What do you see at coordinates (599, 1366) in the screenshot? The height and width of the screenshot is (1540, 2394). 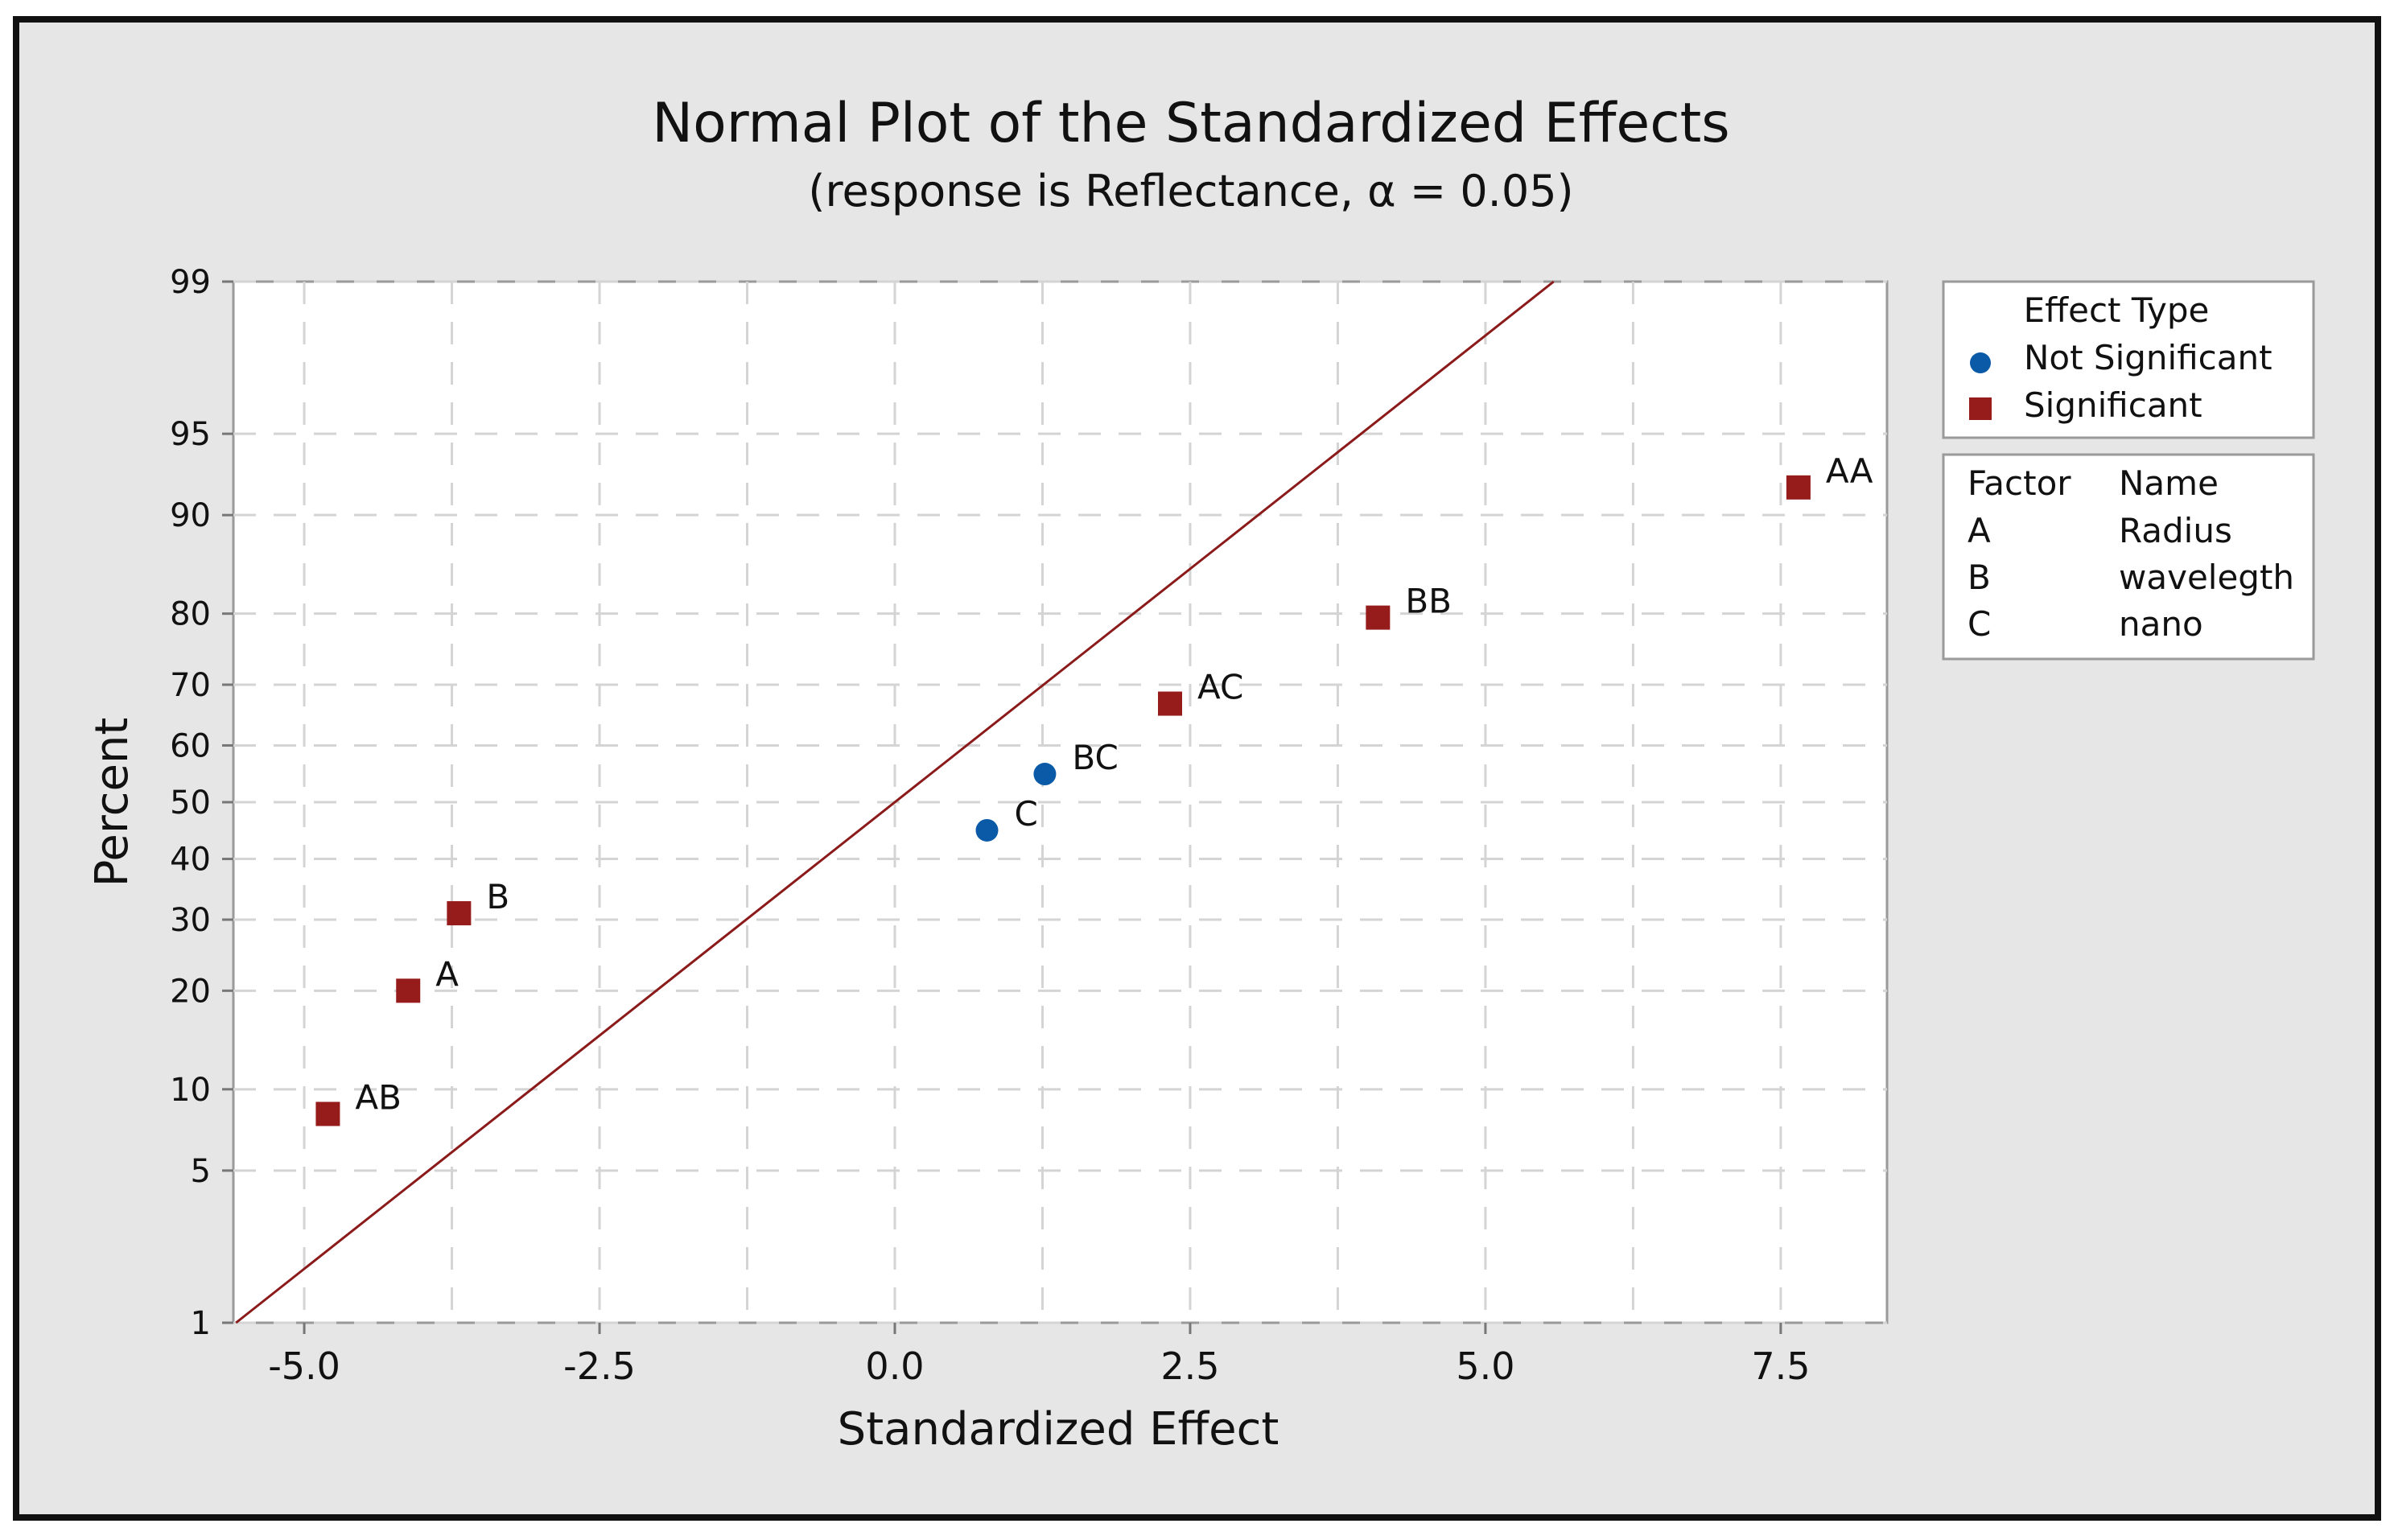 I see `x-tick-label: -2.5` at bounding box center [599, 1366].